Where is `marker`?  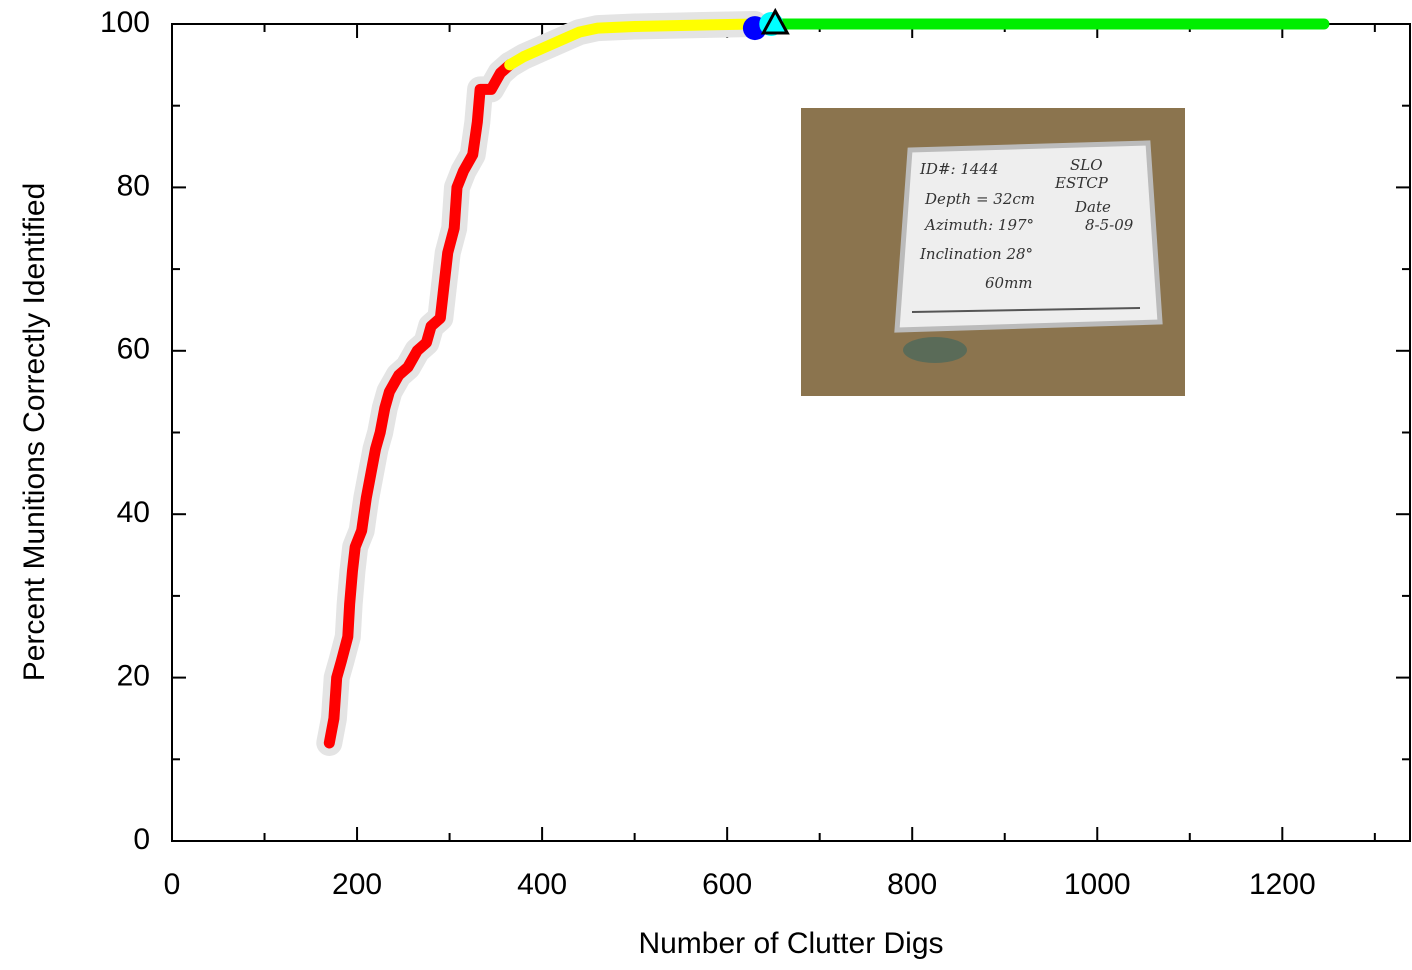
marker is located at coordinates (775, 21).